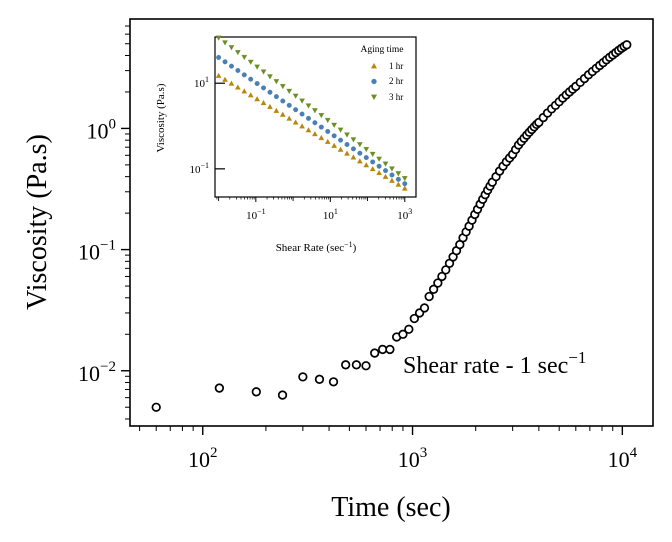  I want to click on y-tick-label-1e0: 100, so click(102, 129).